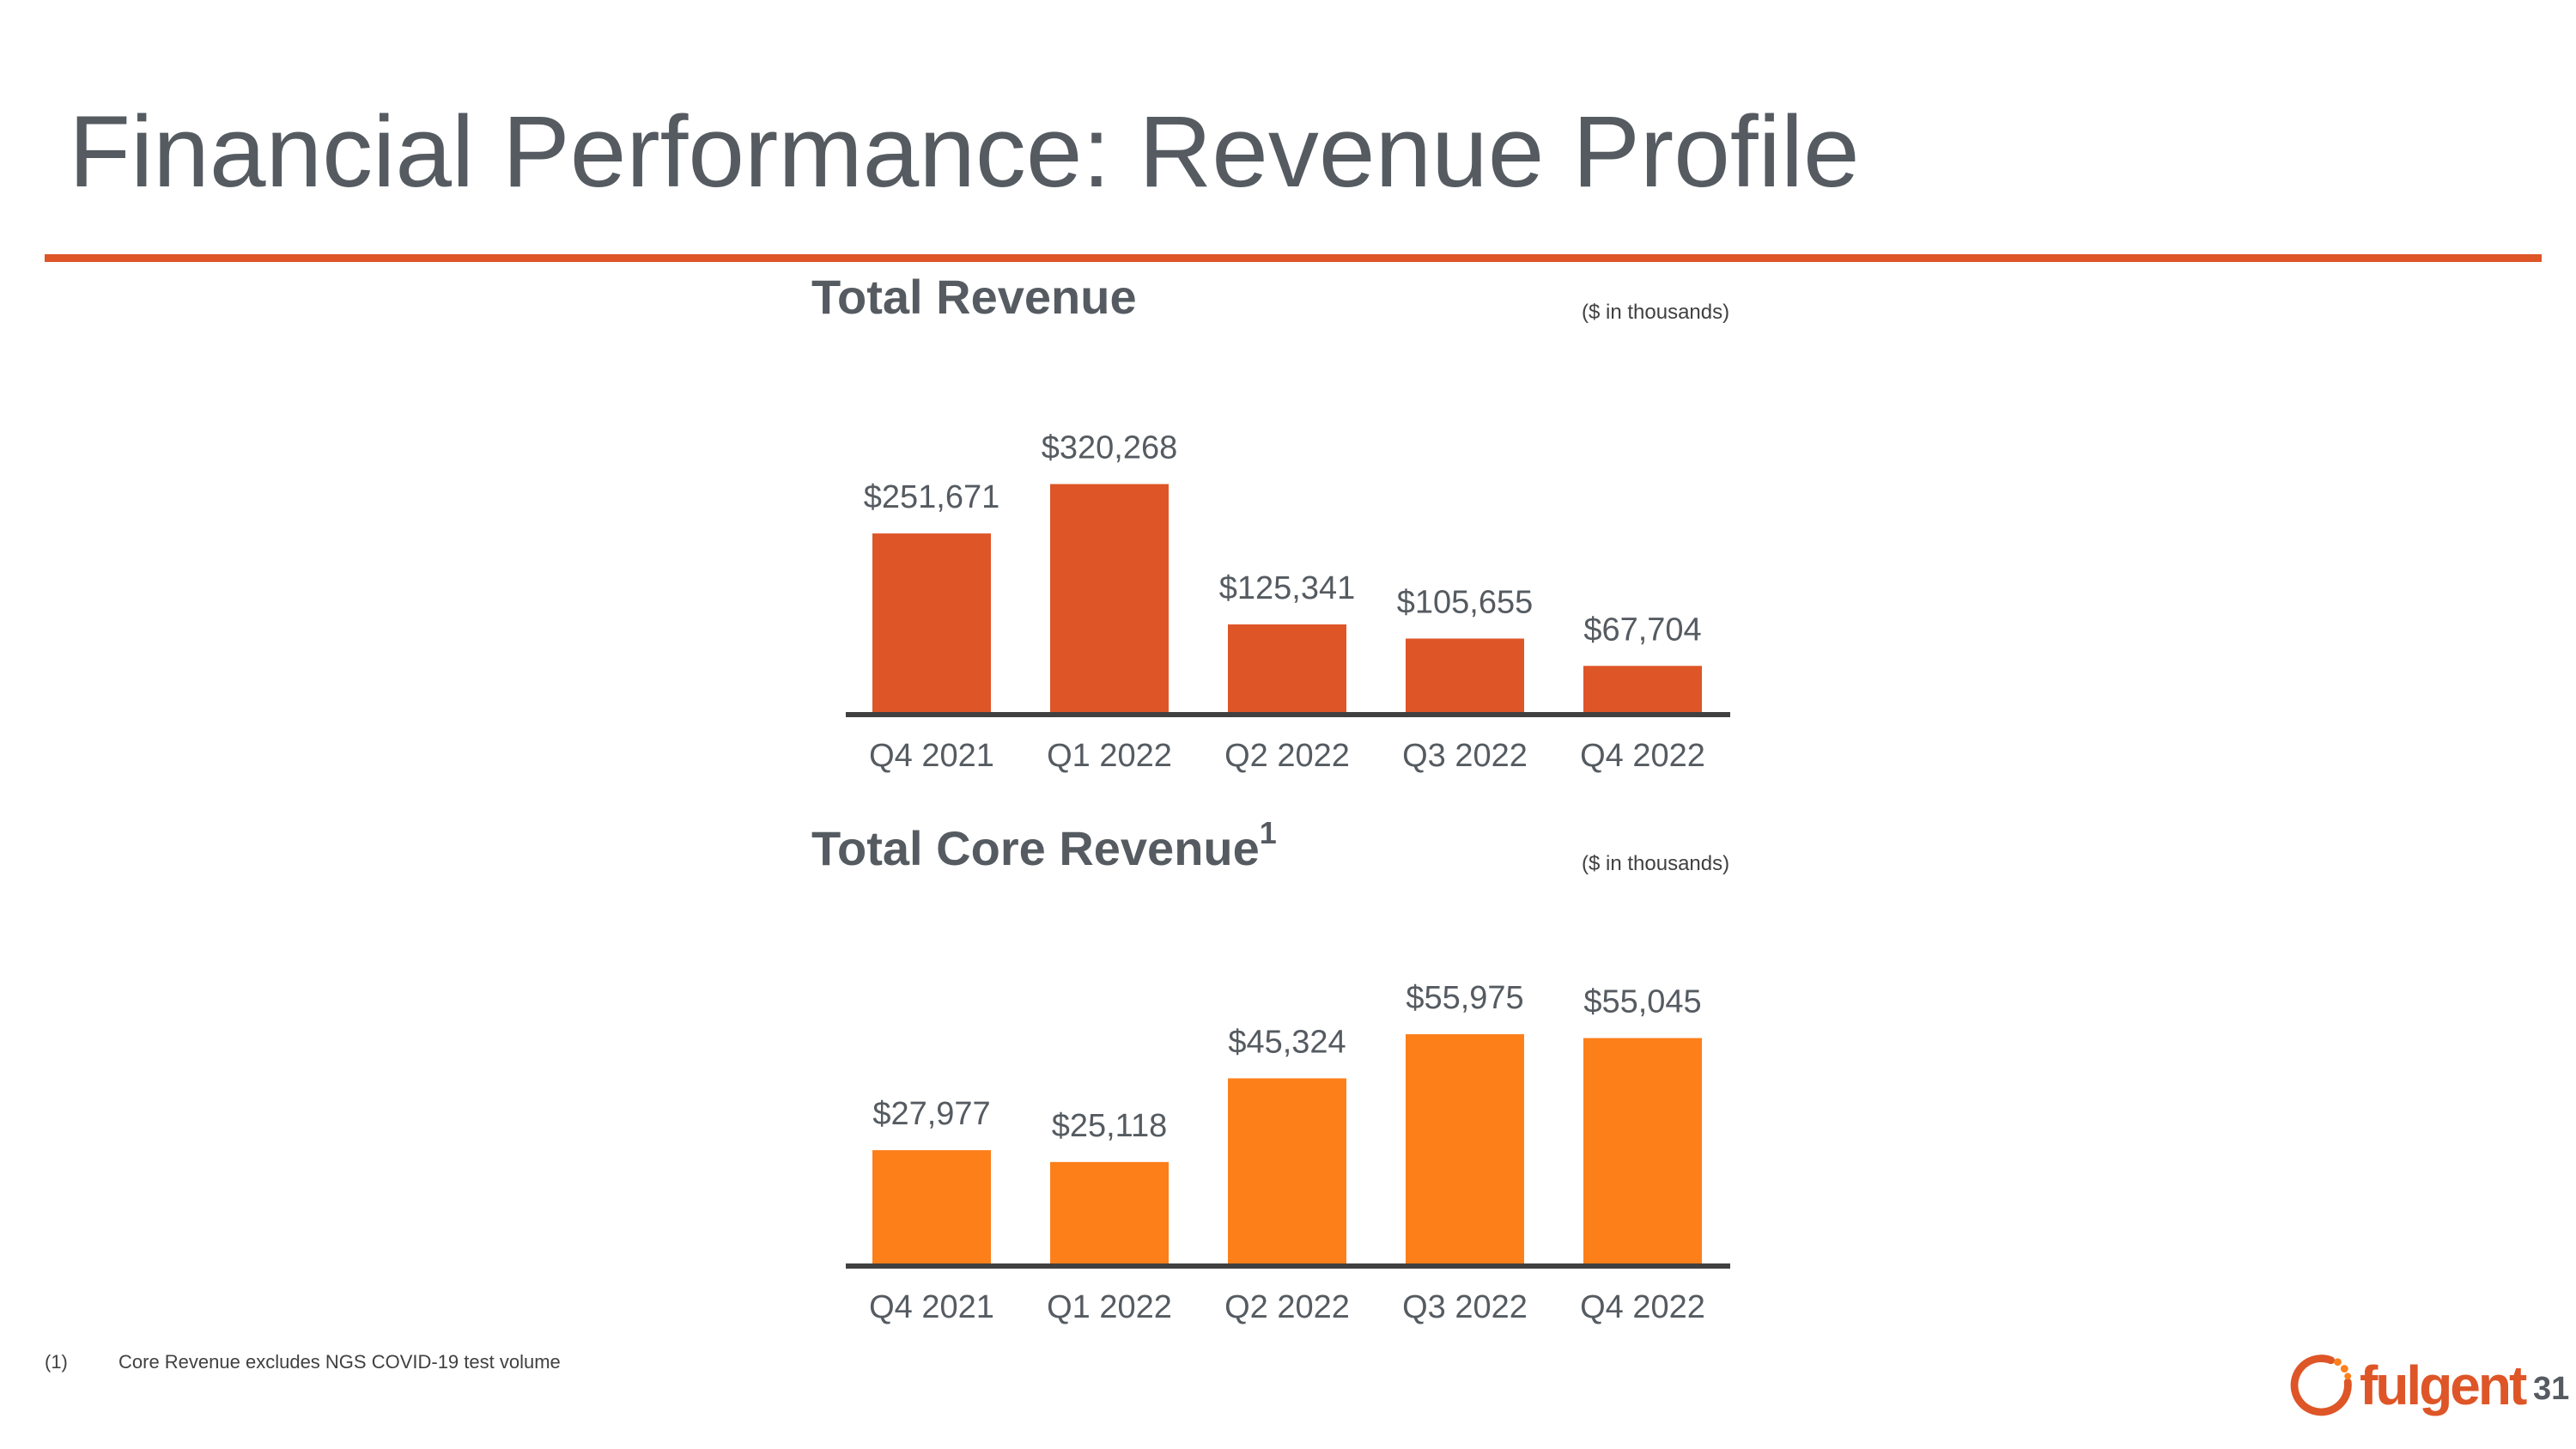 The image size is (2576, 1449). What do you see at coordinates (1110, 1126) in the screenshot?
I see `data-label: $25,118` at bounding box center [1110, 1126].